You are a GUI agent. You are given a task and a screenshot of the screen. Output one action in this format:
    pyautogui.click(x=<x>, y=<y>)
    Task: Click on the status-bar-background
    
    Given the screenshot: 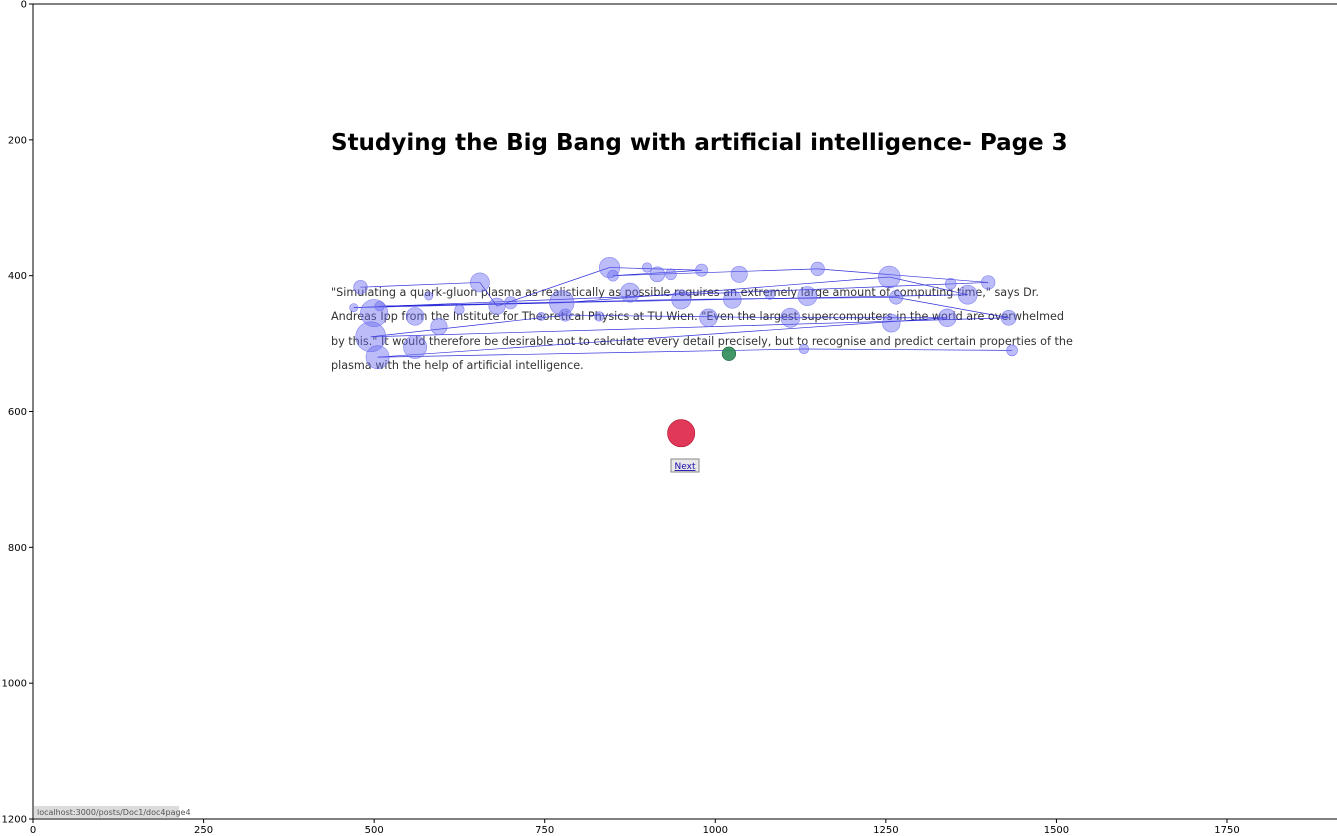 What is the action you would take?
    pyautogui.click(x=106, y=812)
    